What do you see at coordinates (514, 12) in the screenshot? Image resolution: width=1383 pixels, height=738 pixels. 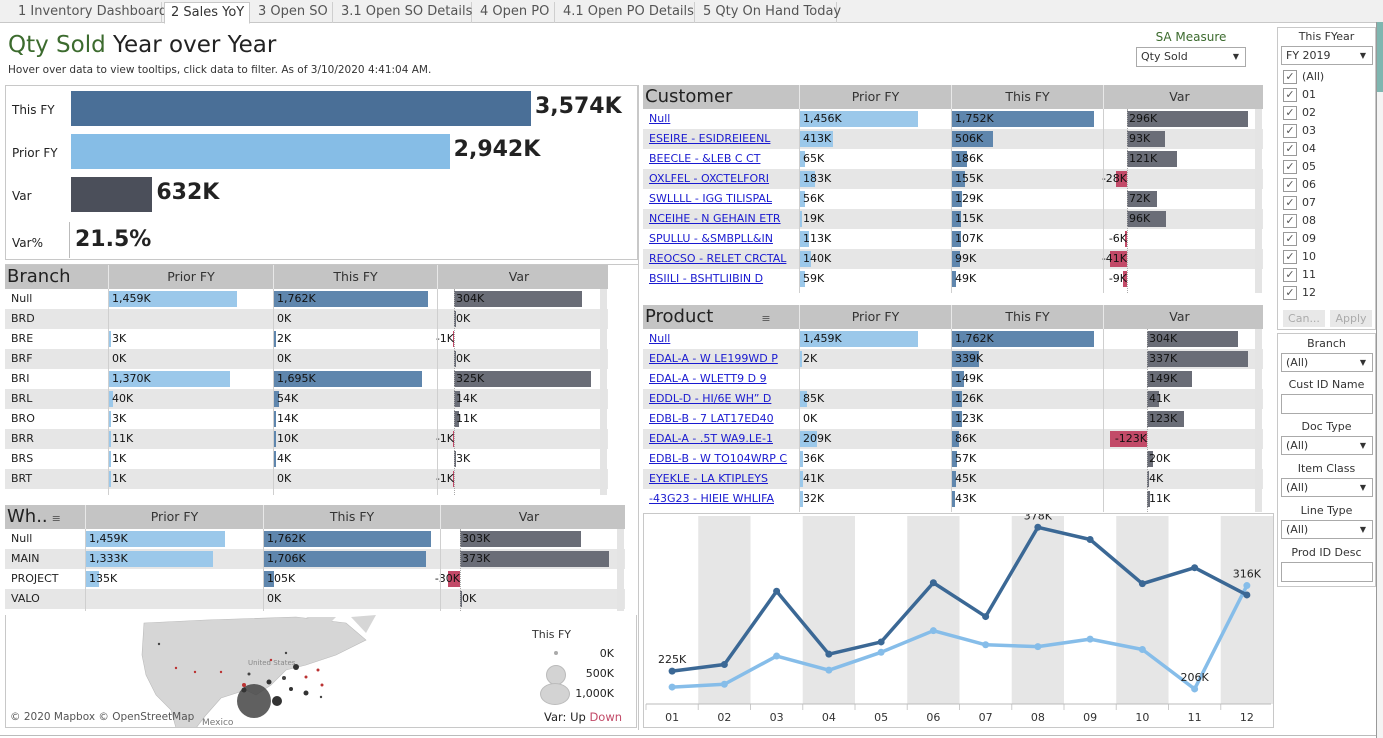 I see `tab-4-open-po: 4 Open PO` at bounding box center [514, 12].